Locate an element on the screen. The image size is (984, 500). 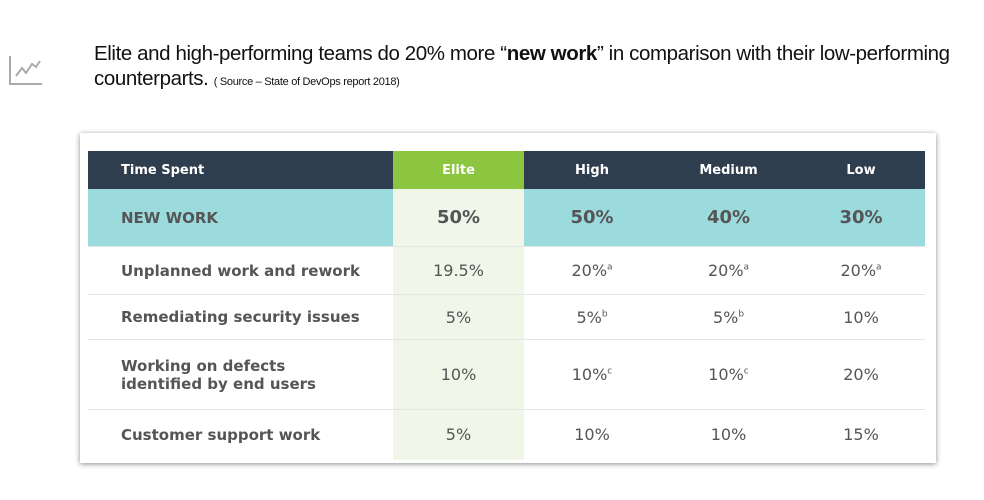
row-label: Unplanned work and rework is located at coordinates (240, 270).